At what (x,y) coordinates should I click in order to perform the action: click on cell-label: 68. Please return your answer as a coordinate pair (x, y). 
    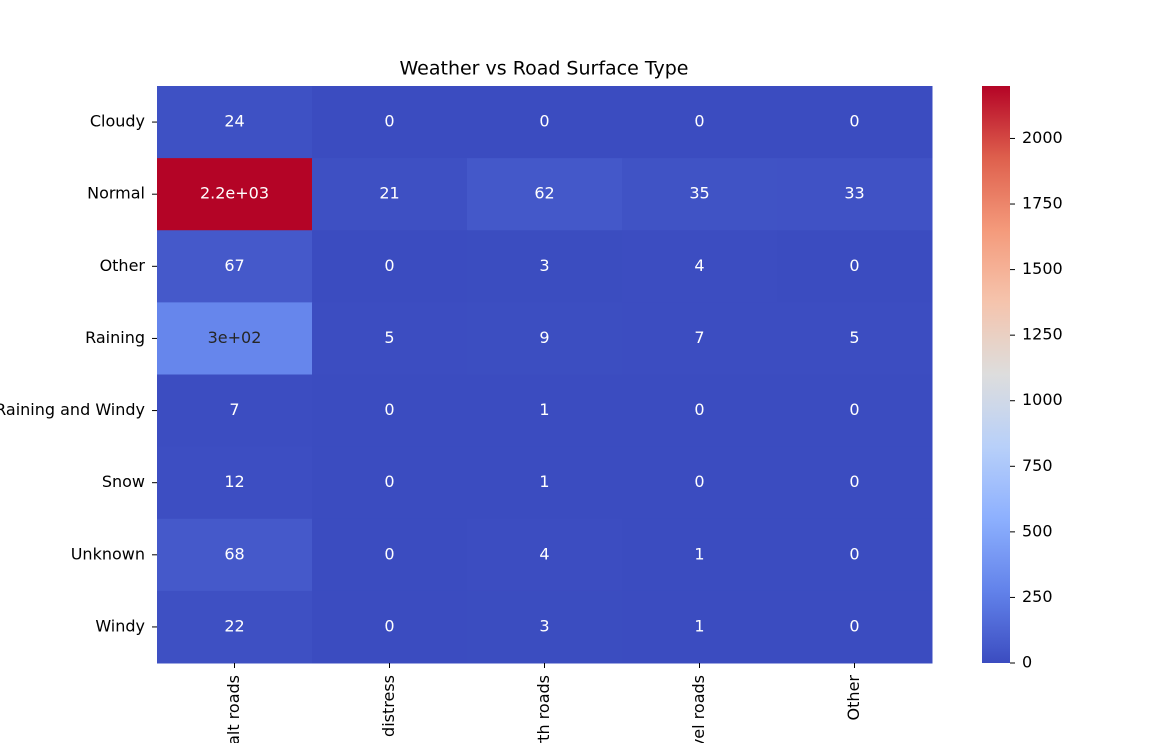
    Looking at the image, I should click on (234, 553).